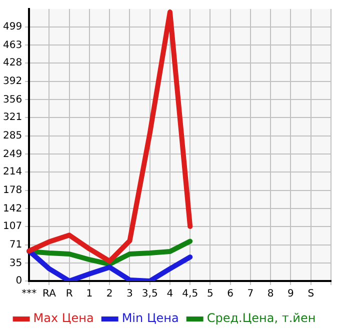 The height and width of the screenshot is (335, 345). What do you see at coordinates (63, 318) in the screenshot?
I see `legend-label: Max Цена` at bounding box center [63, 318].